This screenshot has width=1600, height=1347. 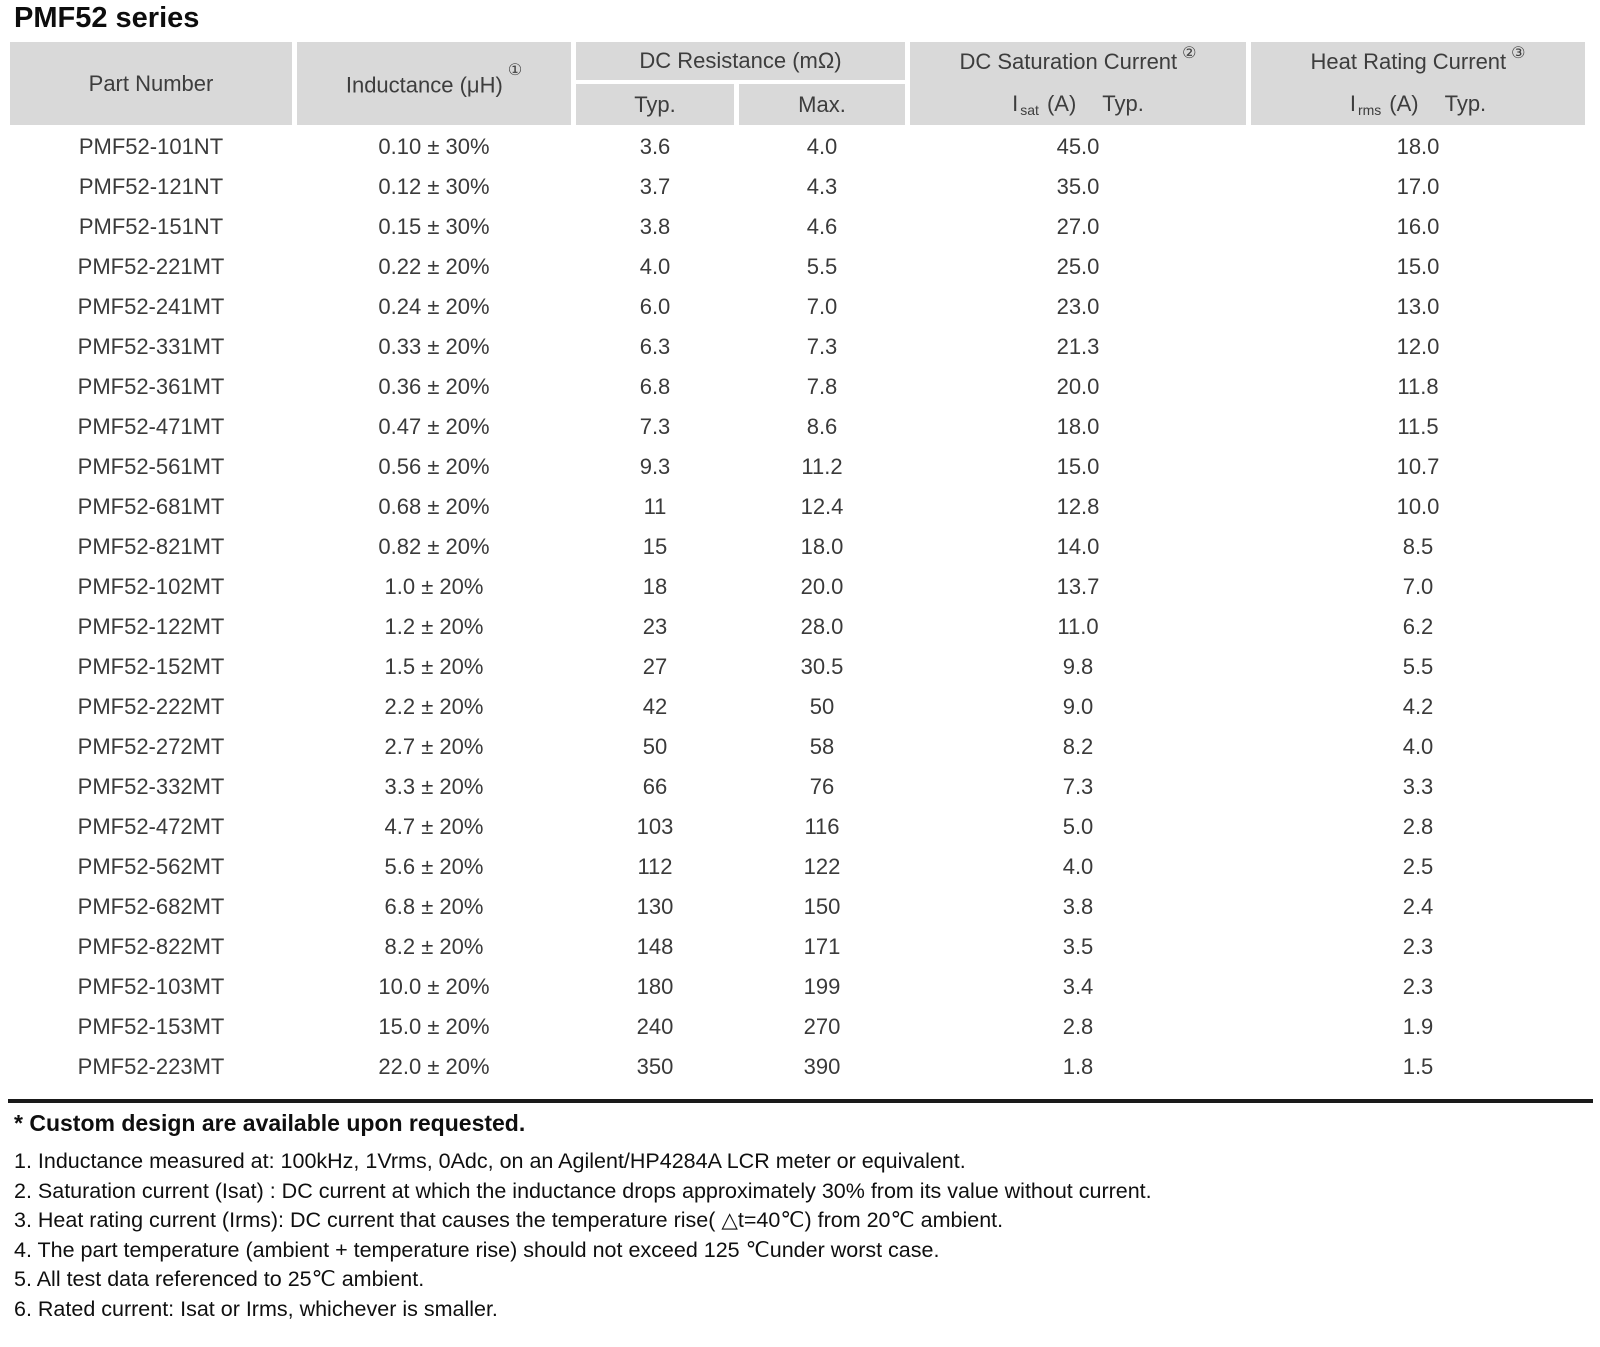 I want to click on dcr-typ-cell: 66, so click(x=655, y=786).